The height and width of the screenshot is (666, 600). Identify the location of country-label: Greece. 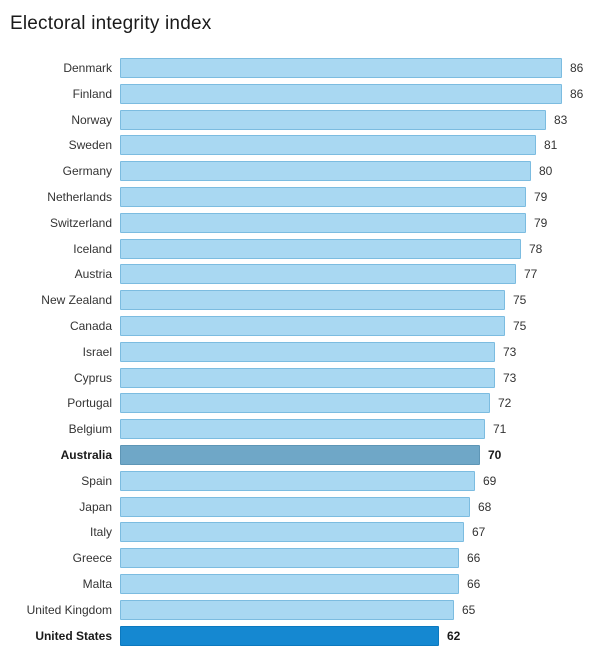
(92, 558).